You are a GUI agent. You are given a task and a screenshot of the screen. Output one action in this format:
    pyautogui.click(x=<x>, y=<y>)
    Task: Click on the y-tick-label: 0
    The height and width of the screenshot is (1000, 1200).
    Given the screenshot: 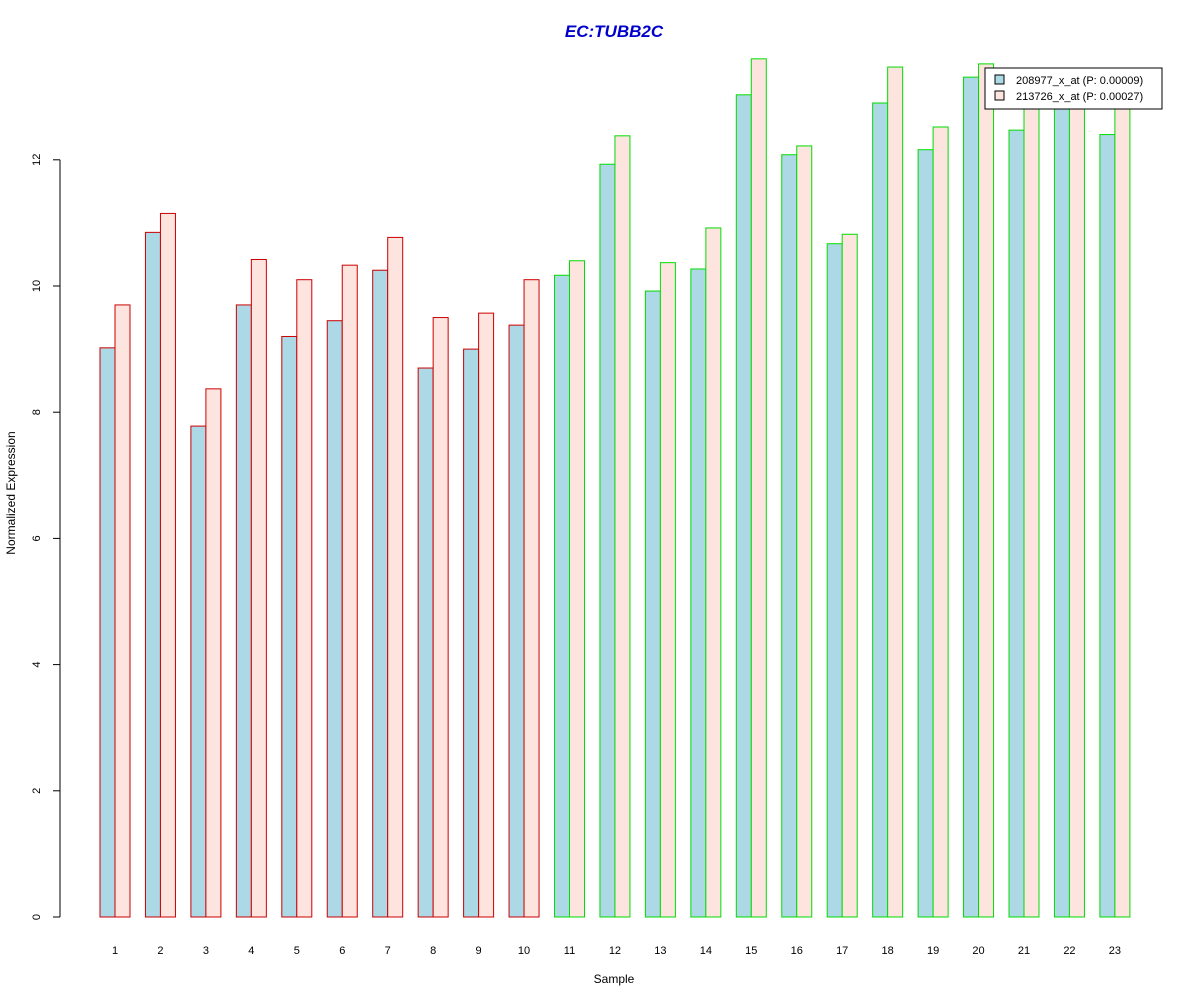 What is the action you would take?
    pyautogui.click(x=37, y=917)
    